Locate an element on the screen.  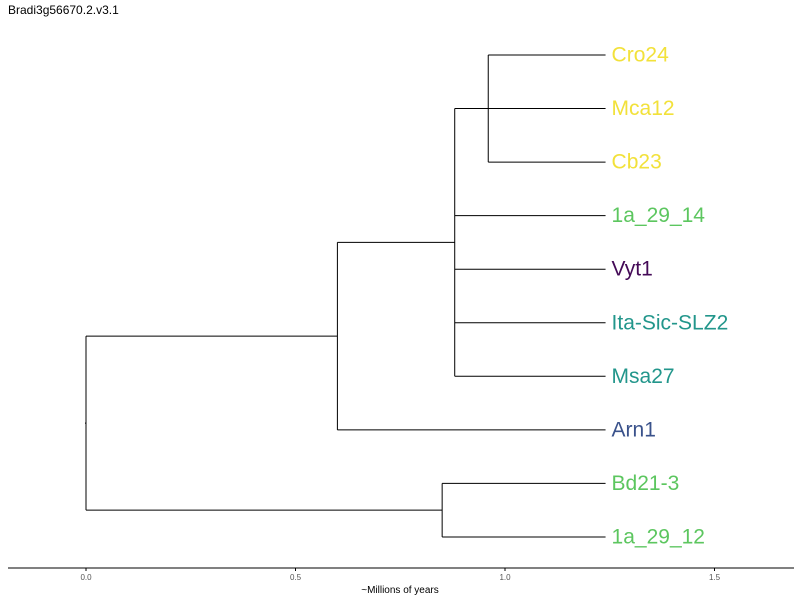
leaf-label: Cb23 is located at coordinates (637, 162).